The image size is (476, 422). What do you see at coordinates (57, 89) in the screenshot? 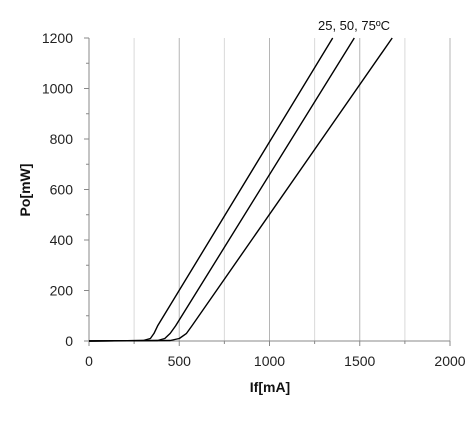
I see `y-tick-label: 1000` at bounding box center [57, 89].